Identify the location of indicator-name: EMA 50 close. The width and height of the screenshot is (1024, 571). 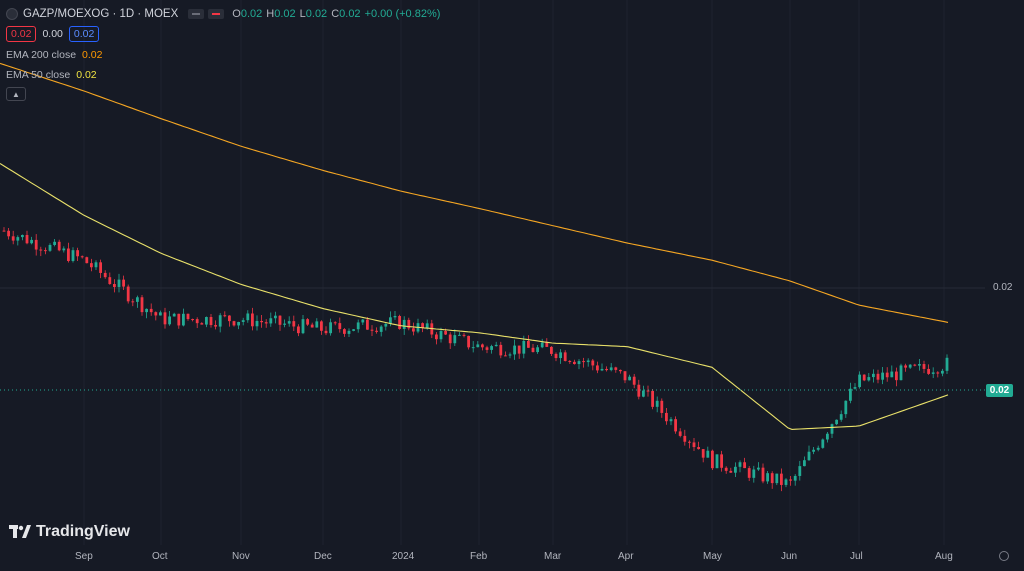
(38, 75).